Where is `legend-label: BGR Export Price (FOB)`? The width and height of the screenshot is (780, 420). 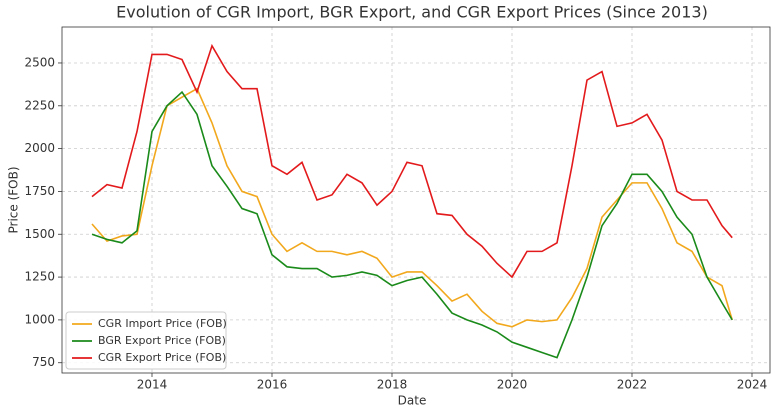 legend-label: BGR Export Price (FOB) is located at coordinates (162, 340).